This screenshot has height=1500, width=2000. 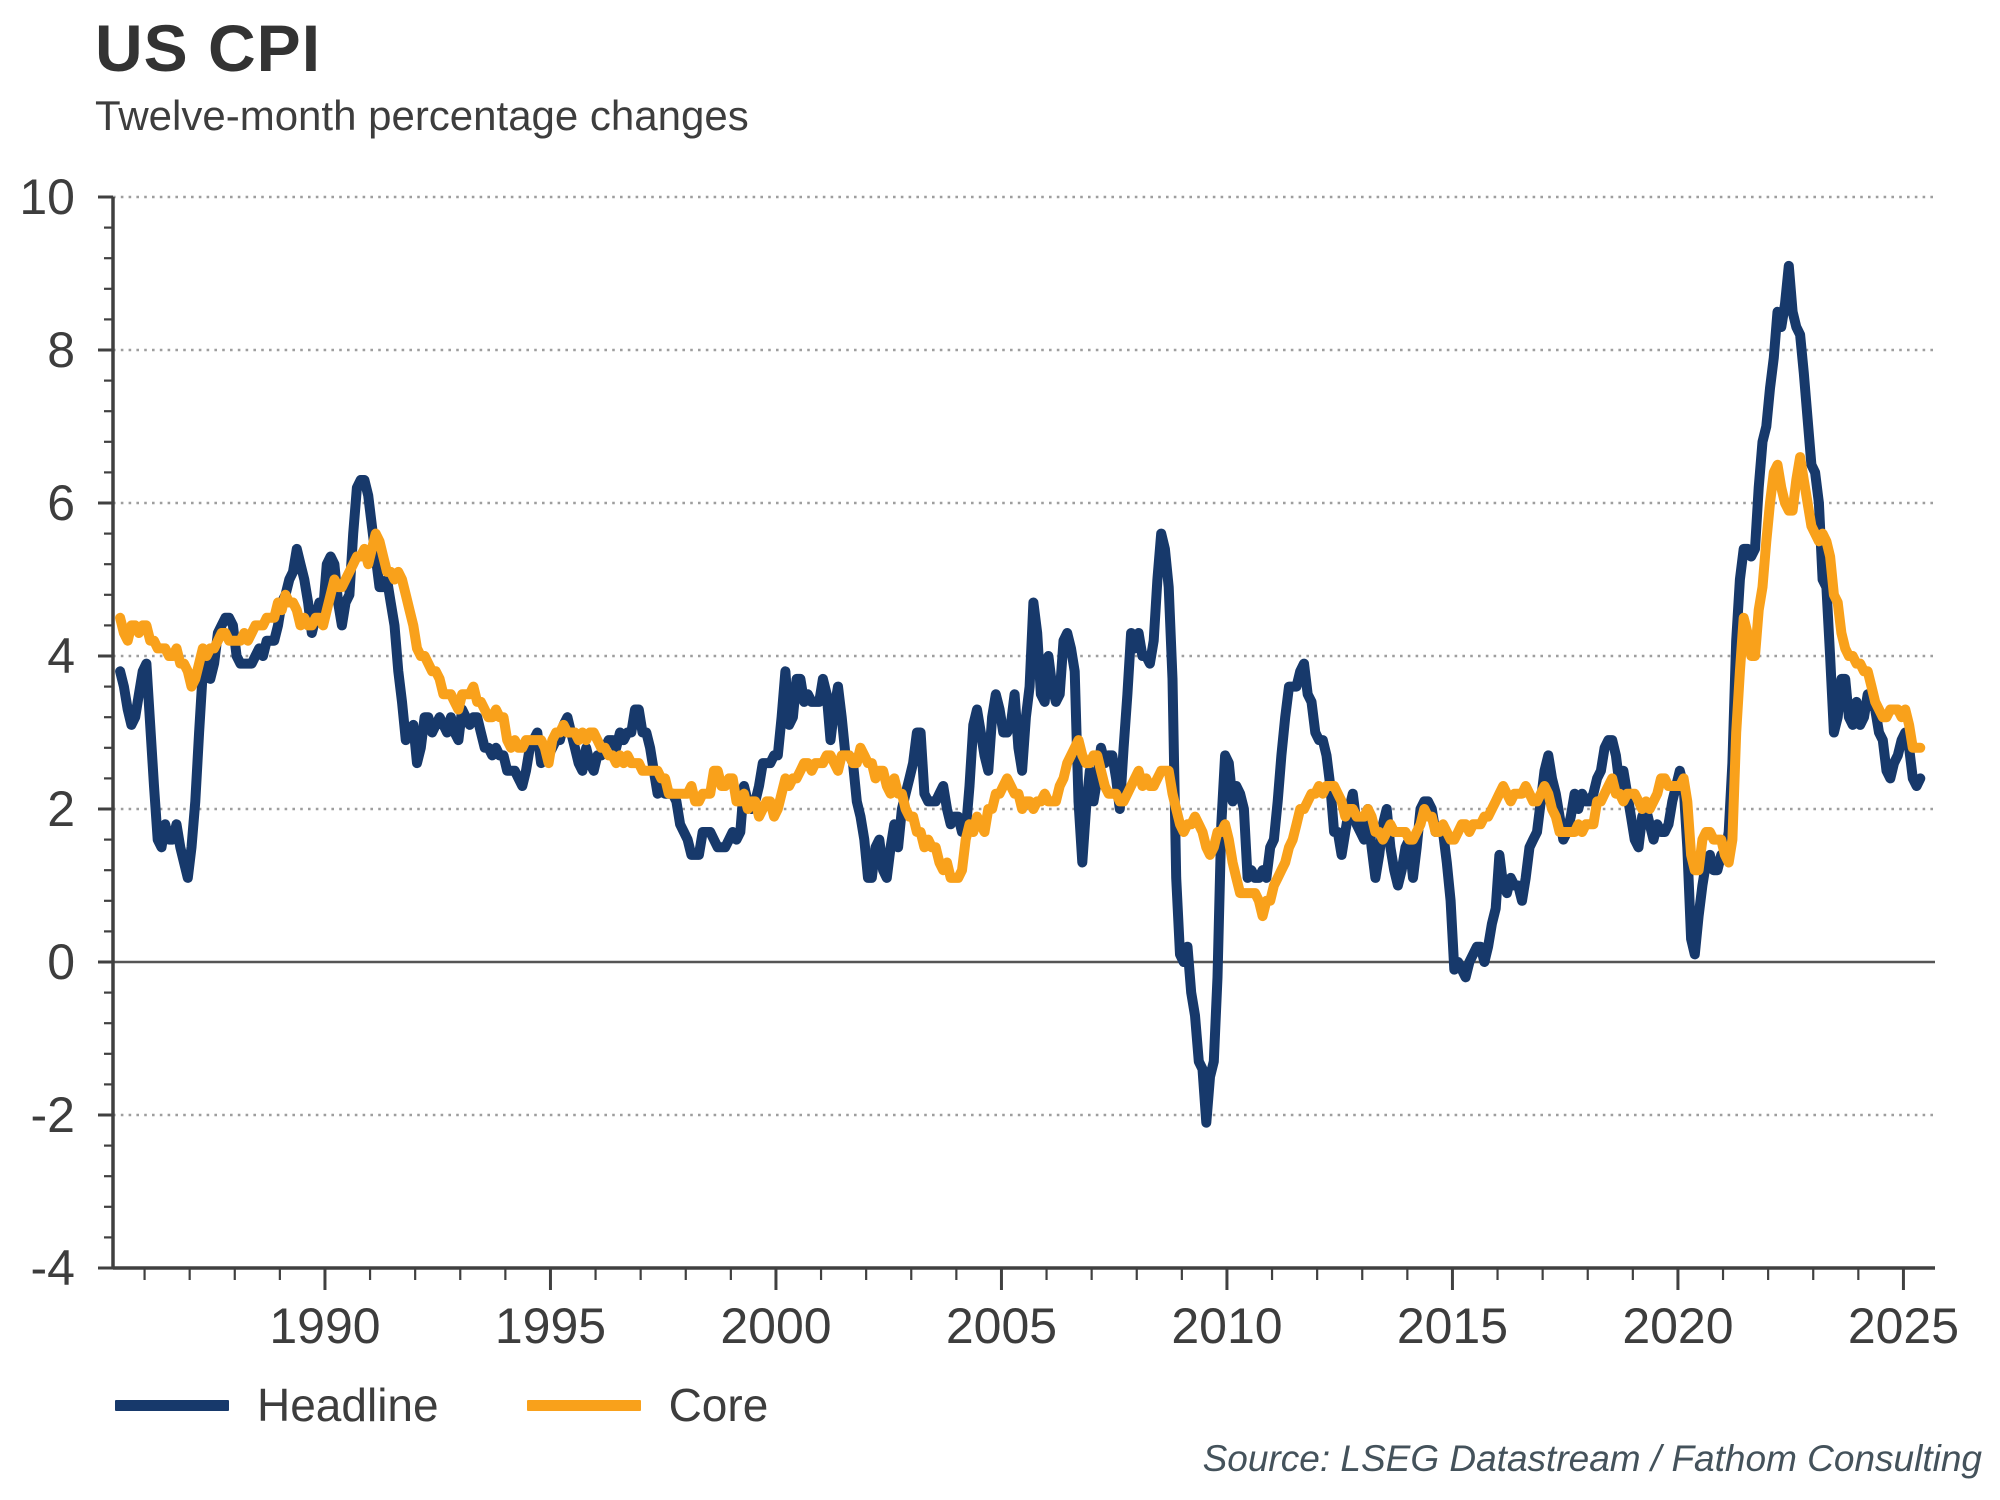 What do you see at coordinates (324, 1326) in the screenshot?
I see `x-tick-label-1990: 1990` at bounding box center [324, 1326].